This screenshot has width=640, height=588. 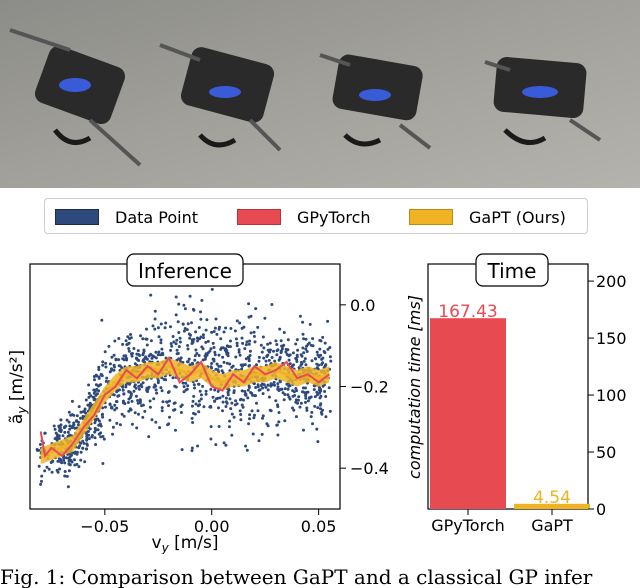 What do you see at coordinates (611, 338) in the screenshot?
I see `y-tick-label: 150` at bounding box center [611, 338].